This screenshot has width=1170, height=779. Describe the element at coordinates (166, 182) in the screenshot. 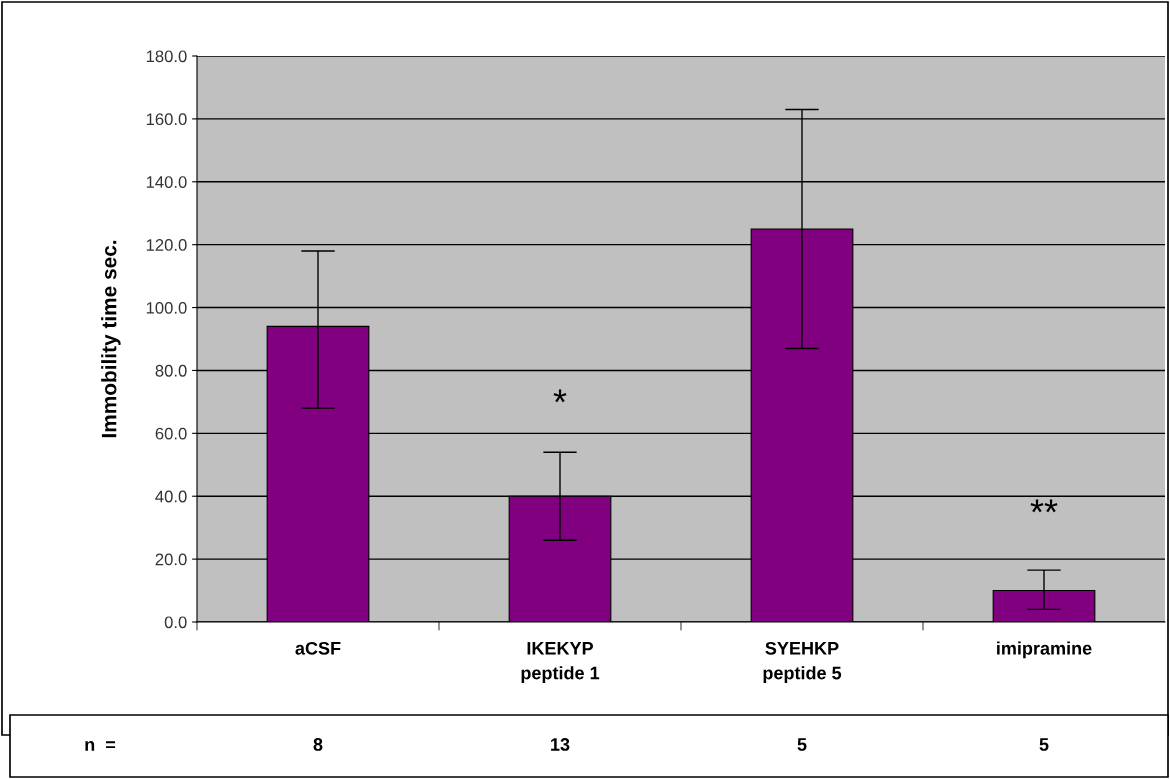

I see `y-tick-label: 140.0` at that location.